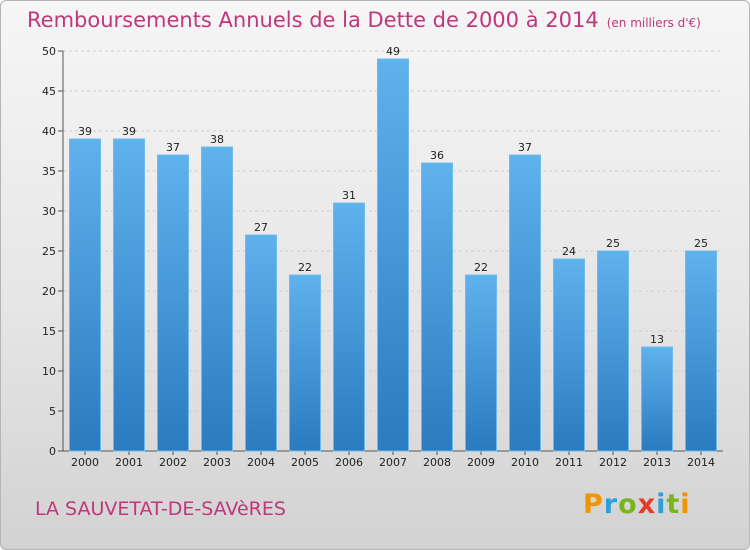  Describe the element at coordinates (349, 195) in the screenshot. I see `data-label-2006: 31` at that location.